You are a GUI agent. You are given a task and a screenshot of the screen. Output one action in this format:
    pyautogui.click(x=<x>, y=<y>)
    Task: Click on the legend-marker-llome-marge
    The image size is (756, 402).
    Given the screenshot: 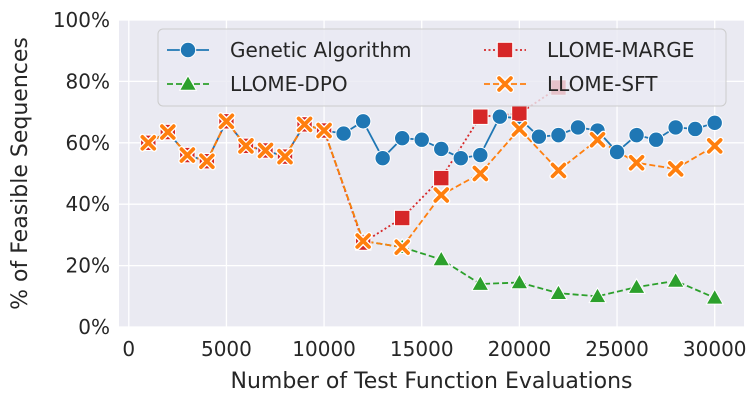 What is the action you would take?
    pyautogui.click(x=505, y=50)
    